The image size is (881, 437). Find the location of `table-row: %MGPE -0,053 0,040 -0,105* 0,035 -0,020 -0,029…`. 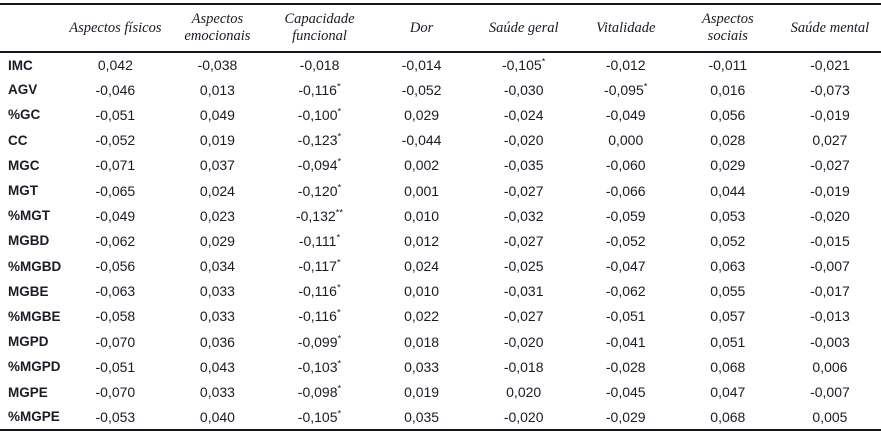

table-row: %MGPE -0,053 0,040 -0,105* 0,035 -0,020 -0,029… is located at coordinates (440, 417).